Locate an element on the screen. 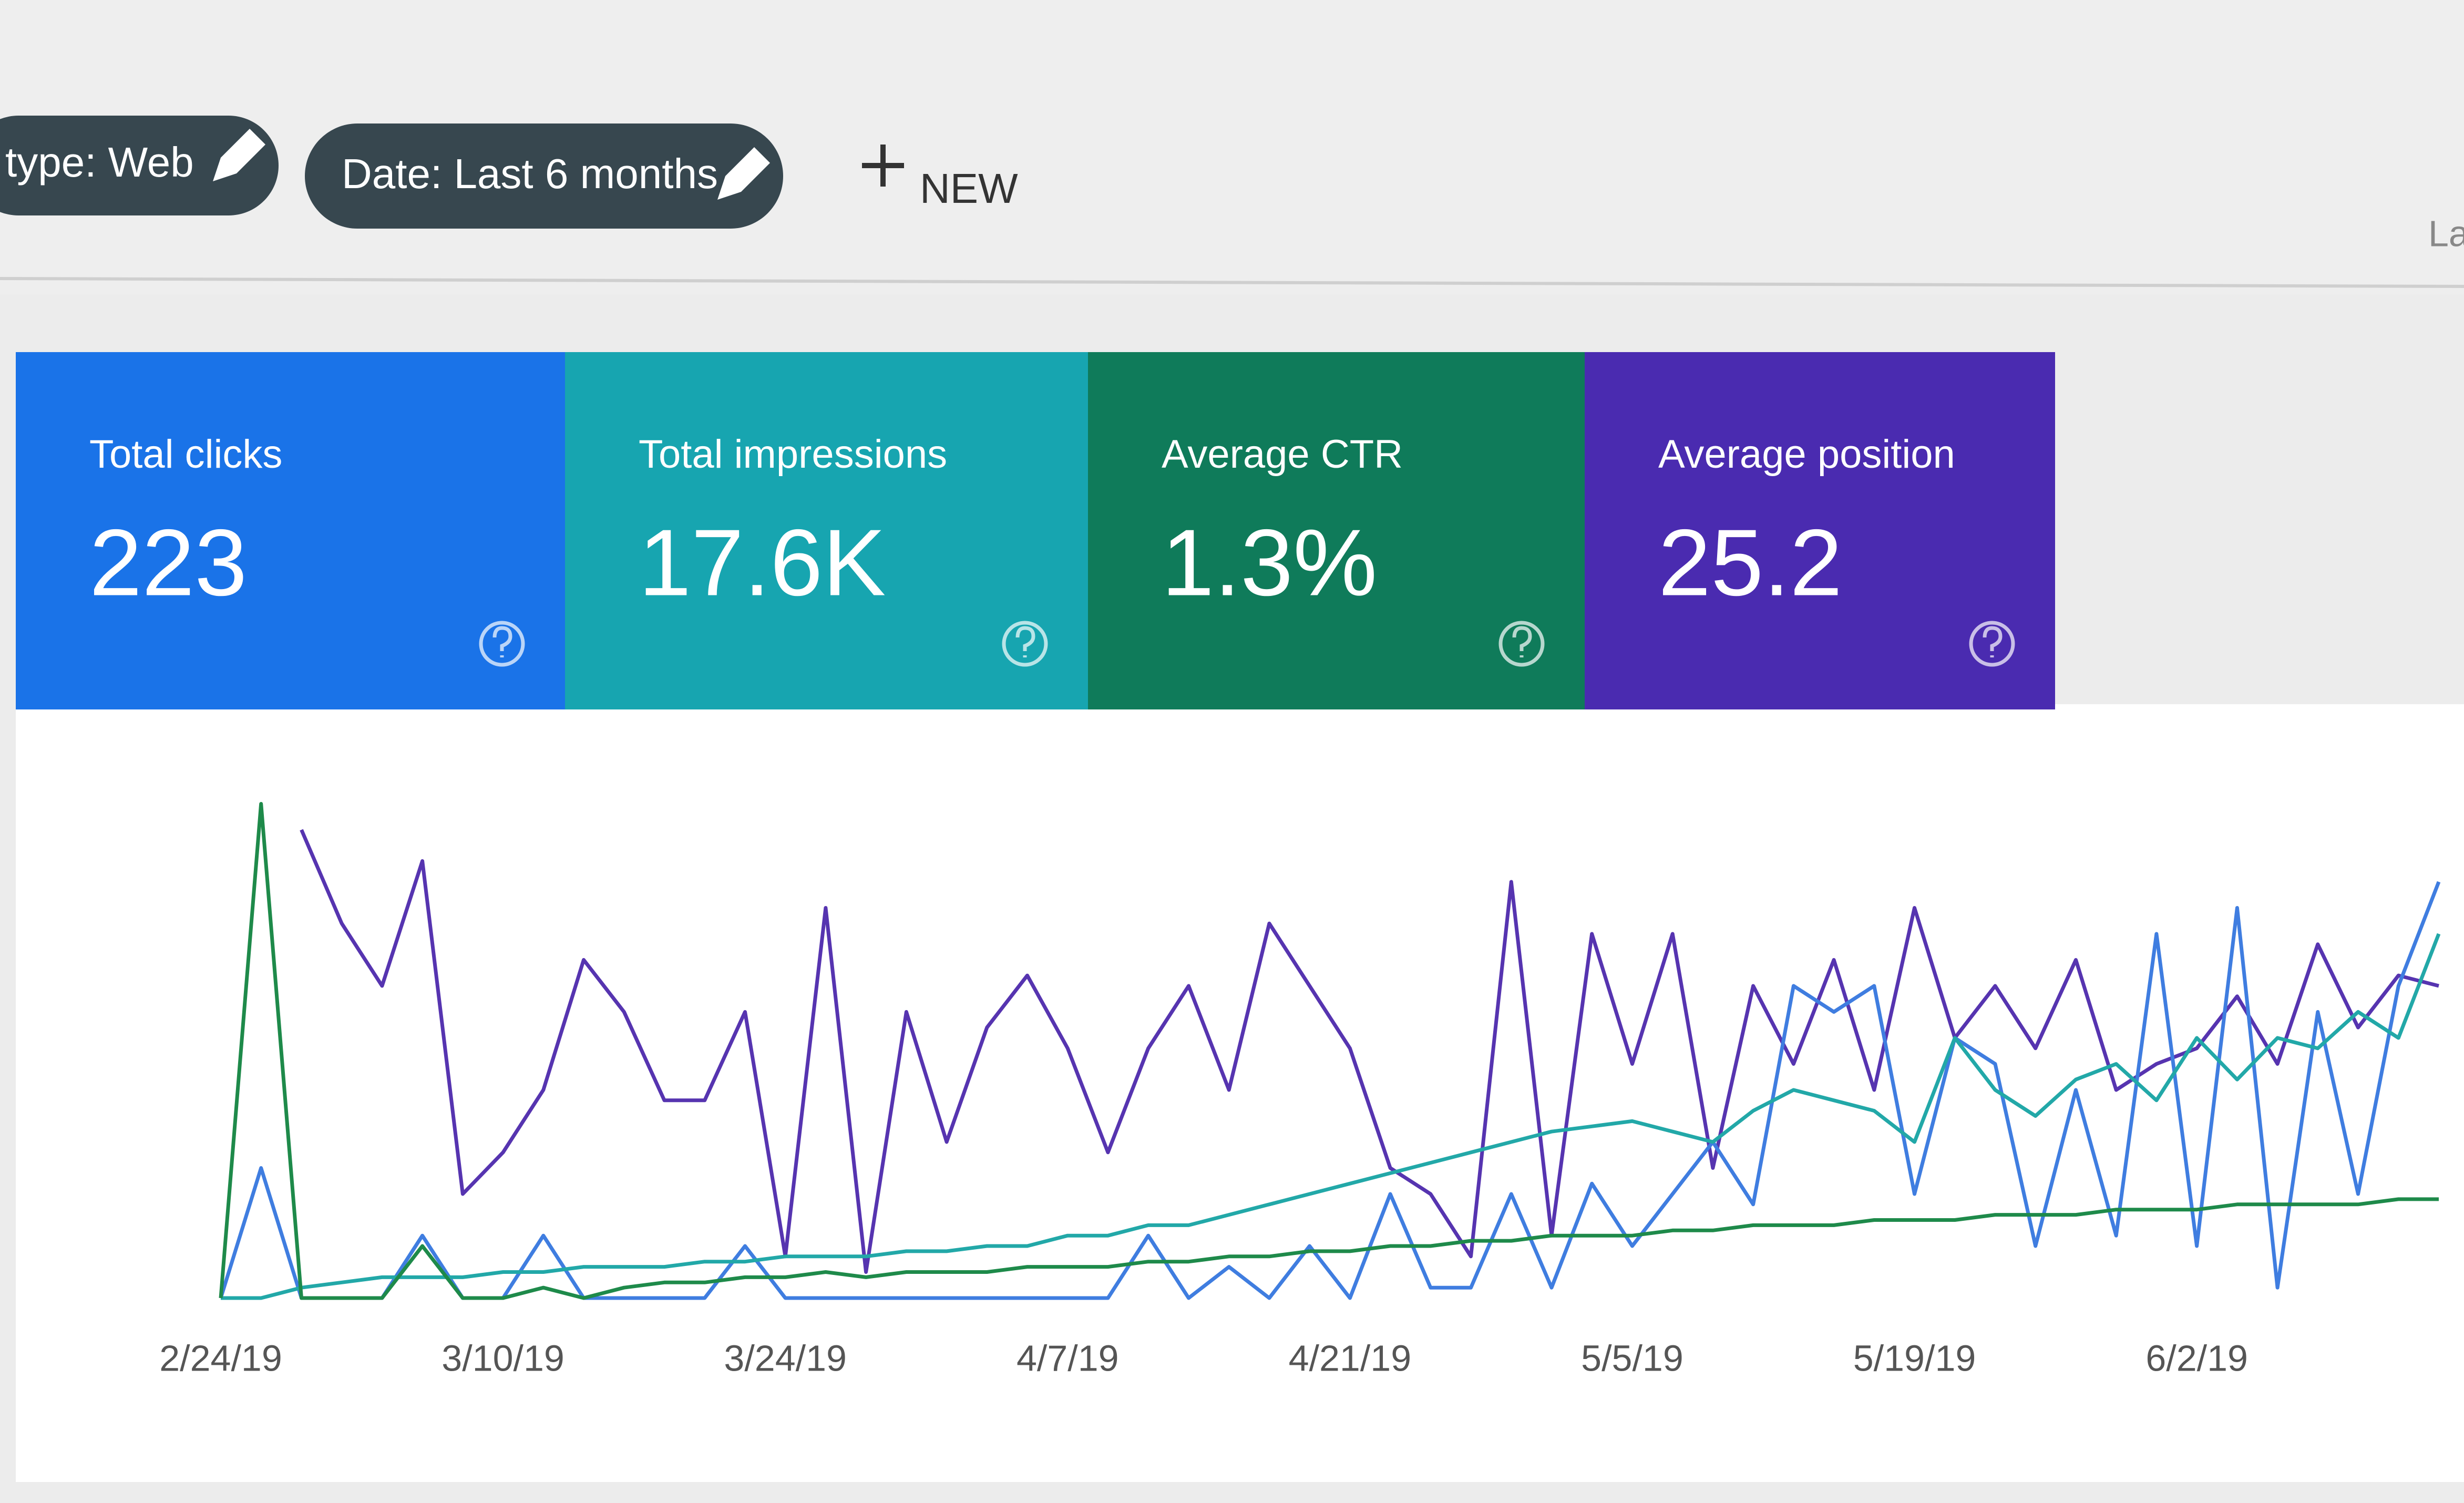 Image resolution: width=2464 pixels, height=1503 pixels. card-label: Average CTR is located at coordinates (1282, 455).